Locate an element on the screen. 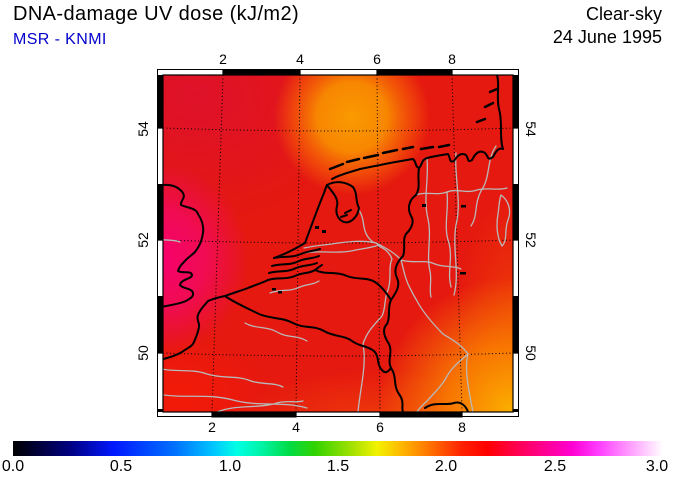  lat-tick-right-54: 54 is located at coordinates (531, 129).